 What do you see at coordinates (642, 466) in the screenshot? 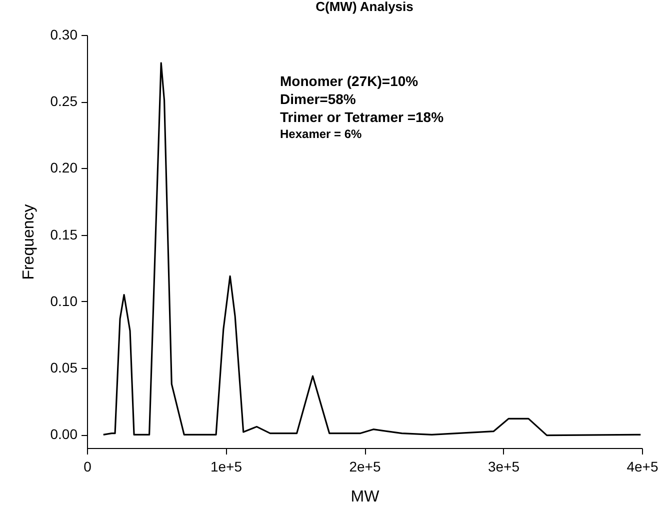
I see `x-tick-label: 4e+5` at bounding box center [642, 466].